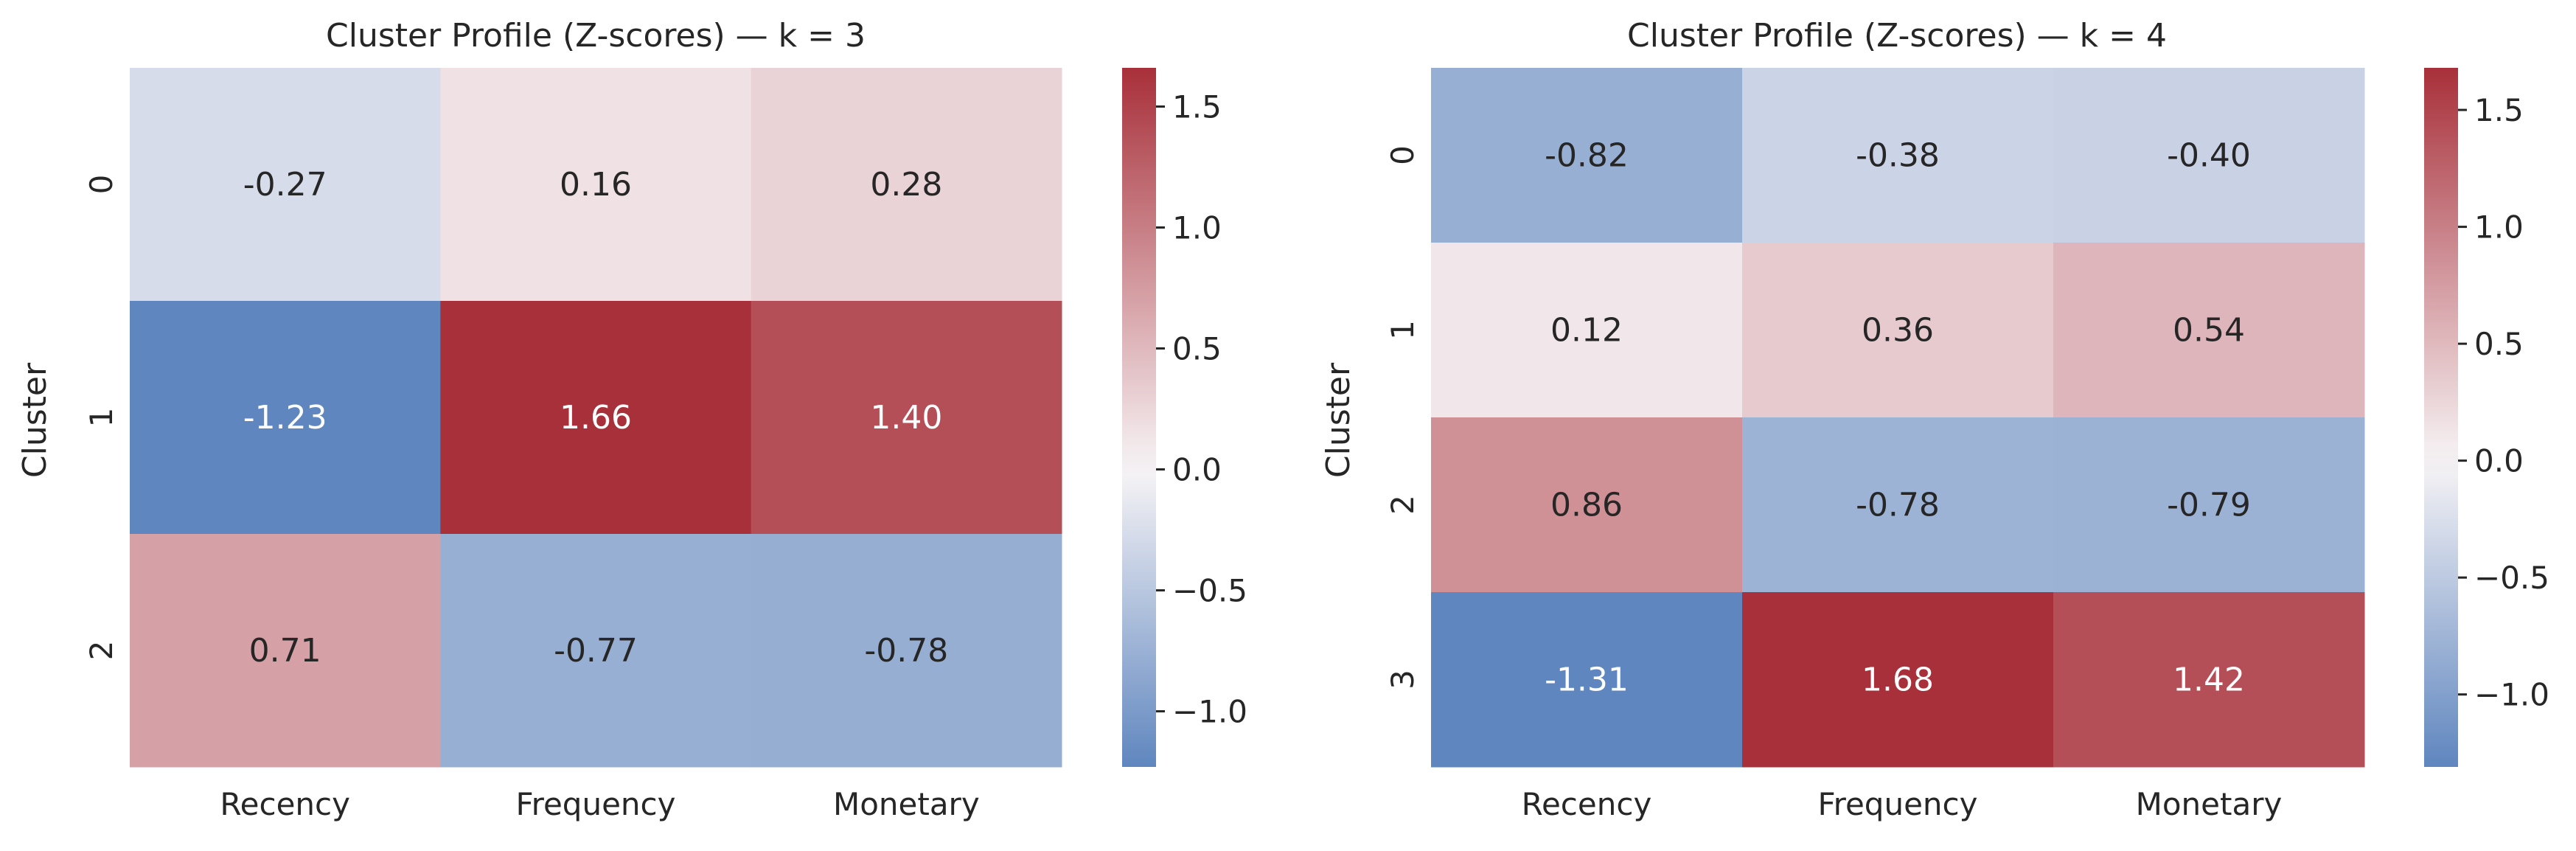  I want to click on cell-value-label: -0.38, so click(1898, 156).